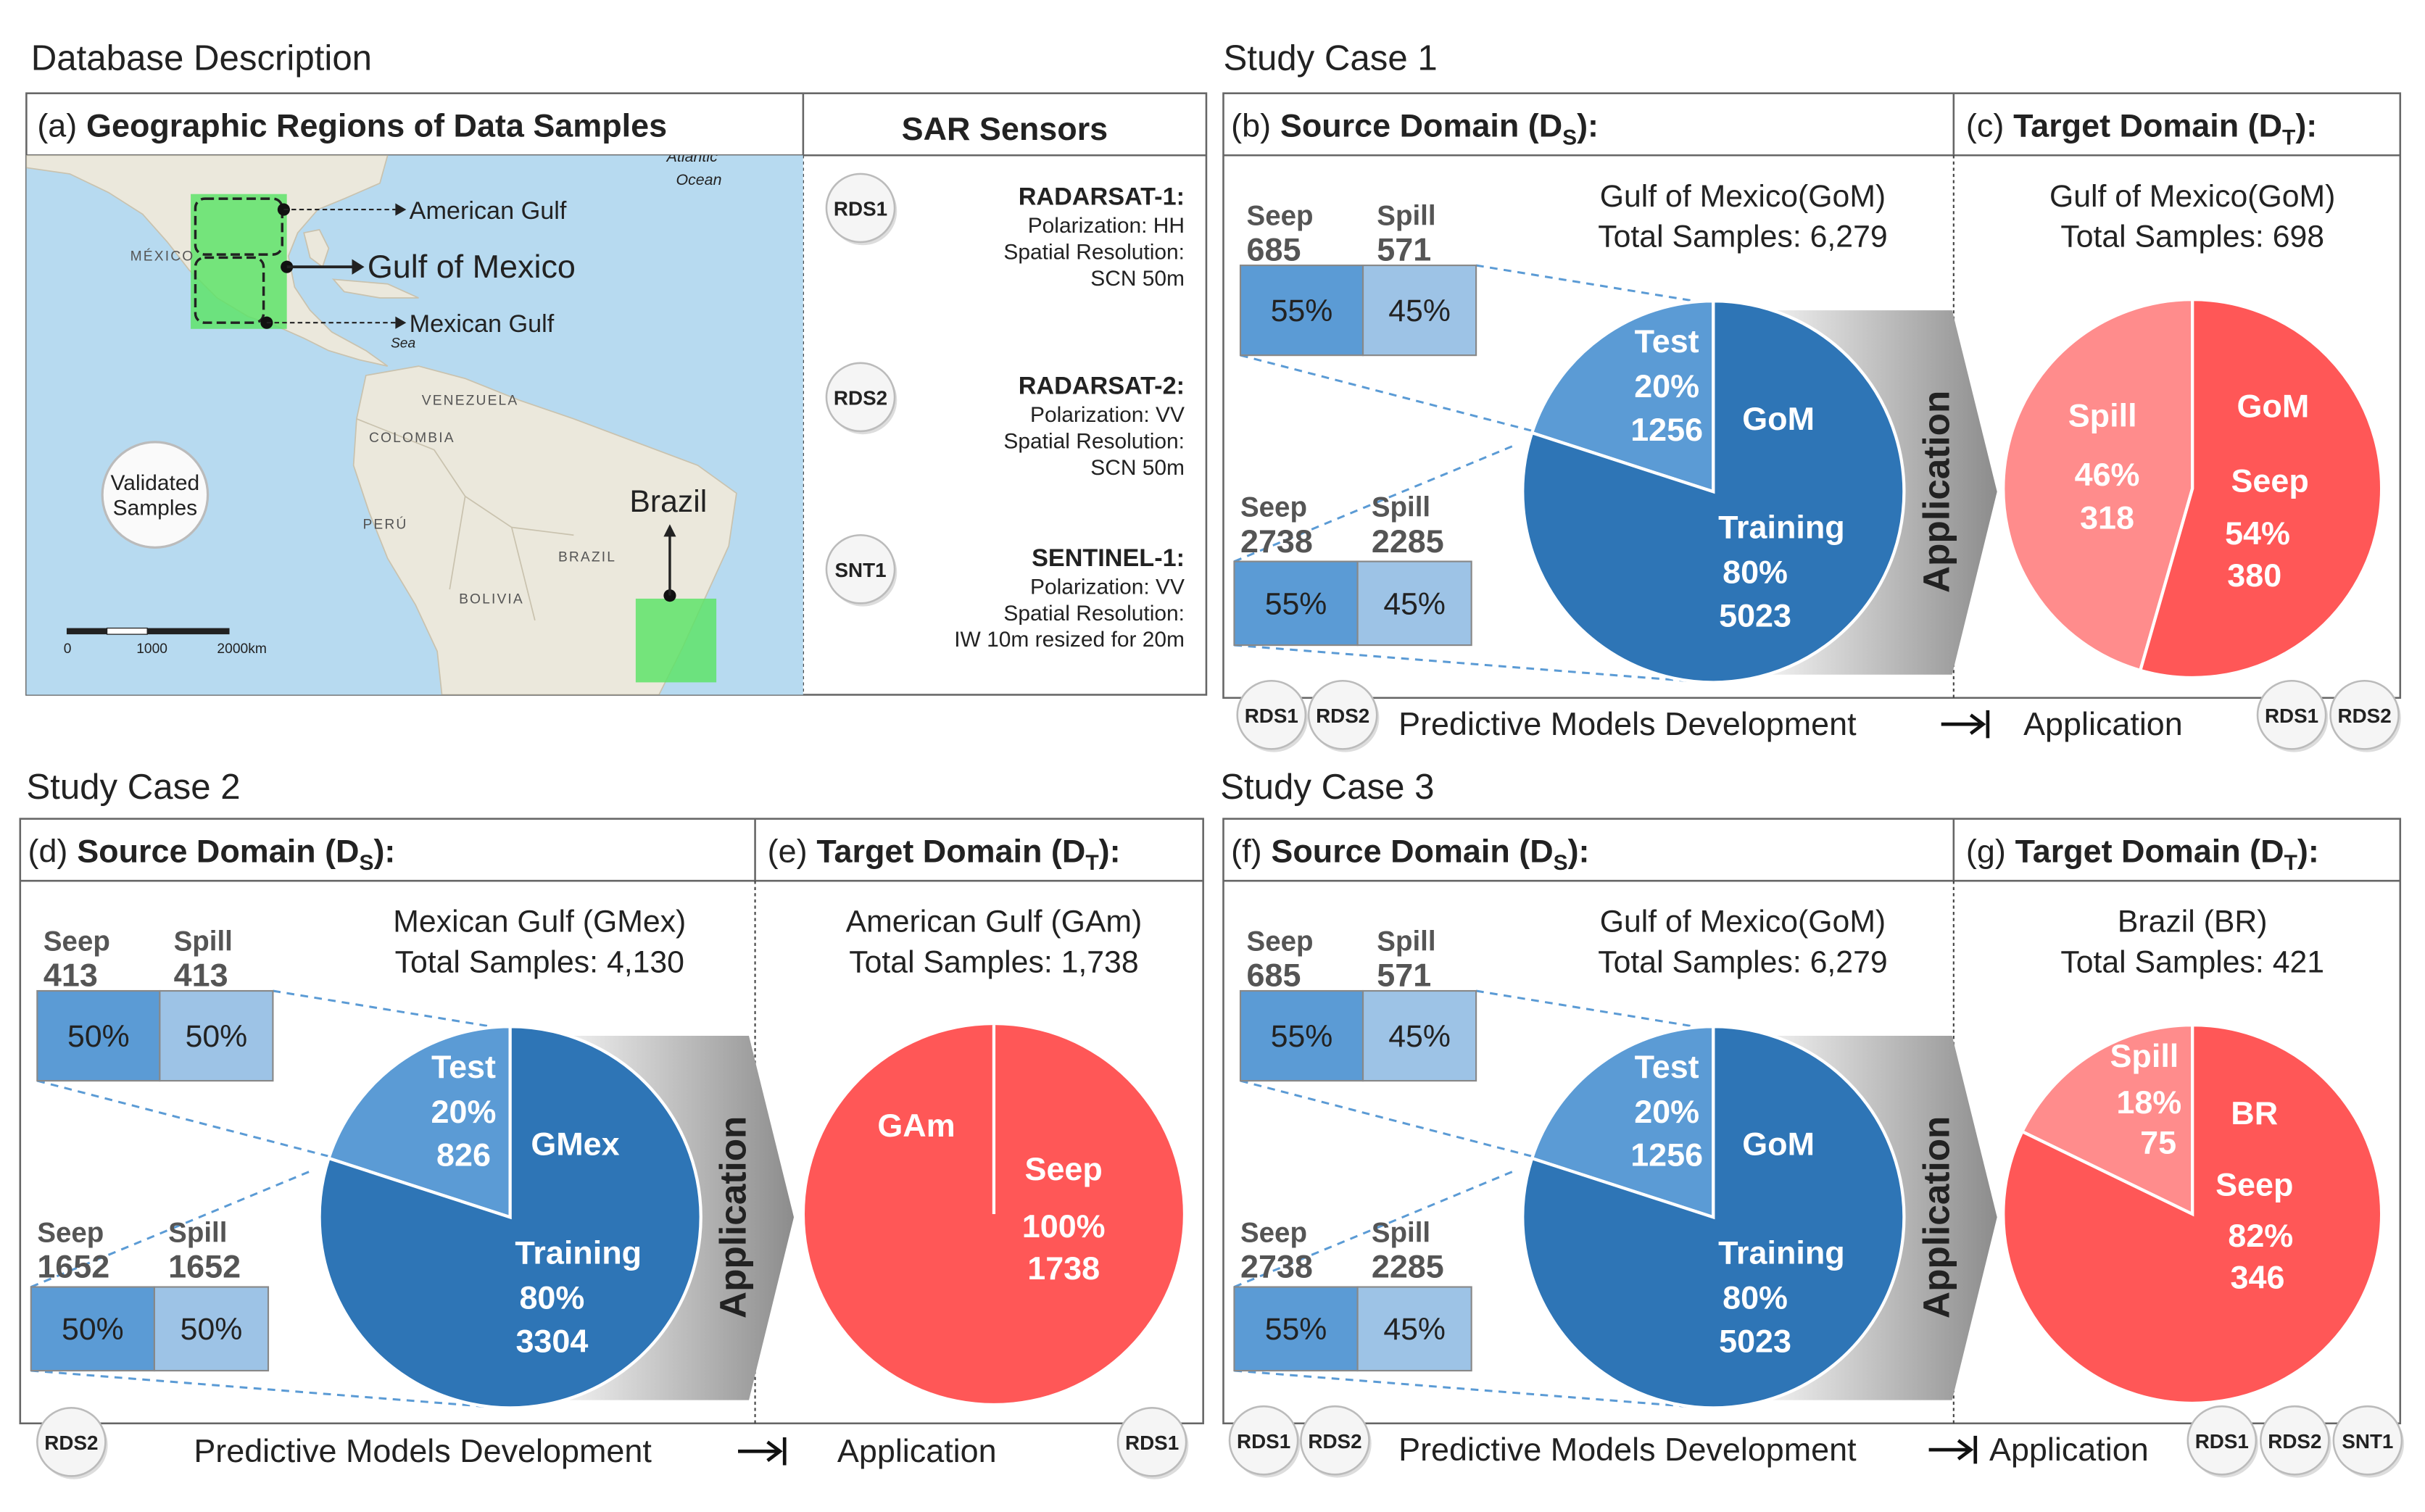 The width and height of the screenshot is (2425, 1512). I want to click on sensor-name: SENTINEL-1:, so click(1108, 558).